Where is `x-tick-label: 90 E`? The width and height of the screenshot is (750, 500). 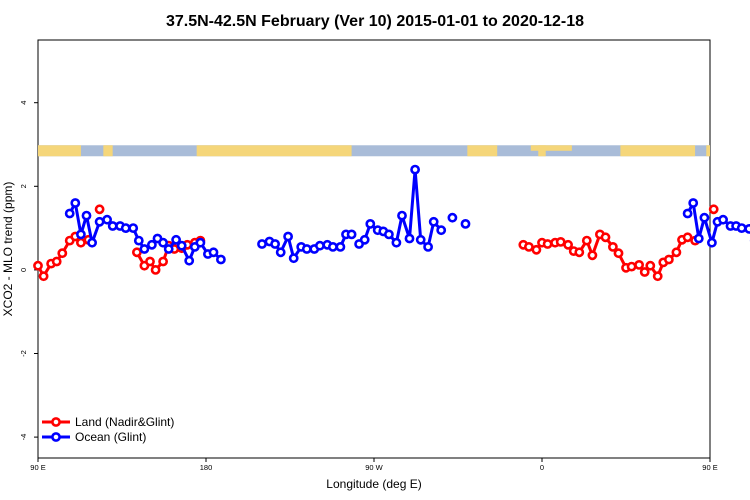 x-tick-label: 90 E is located at coordinates (709, 467).